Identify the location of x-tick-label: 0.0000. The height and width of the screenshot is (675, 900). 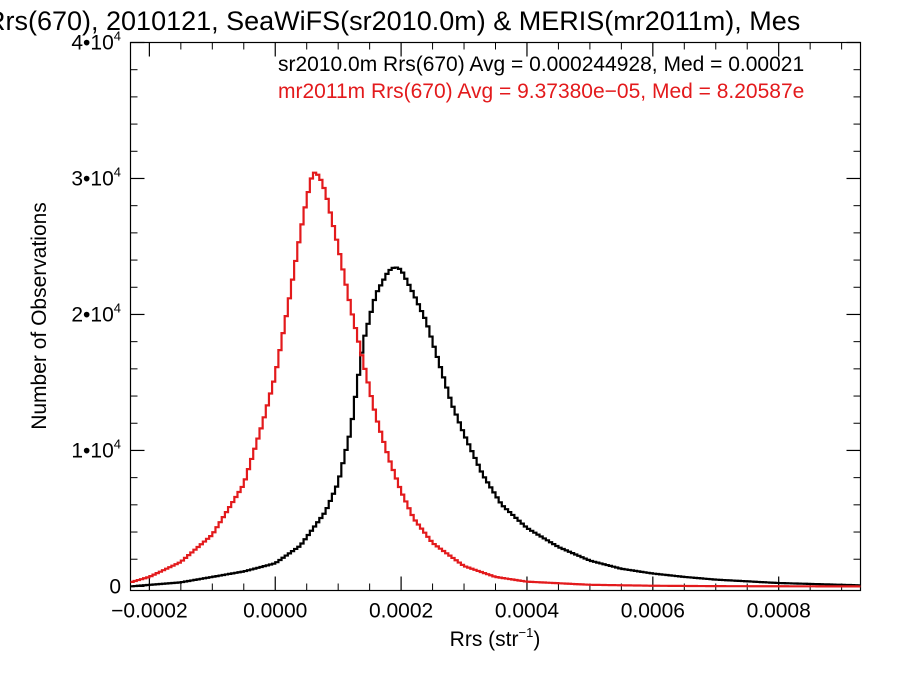
(275, 611).